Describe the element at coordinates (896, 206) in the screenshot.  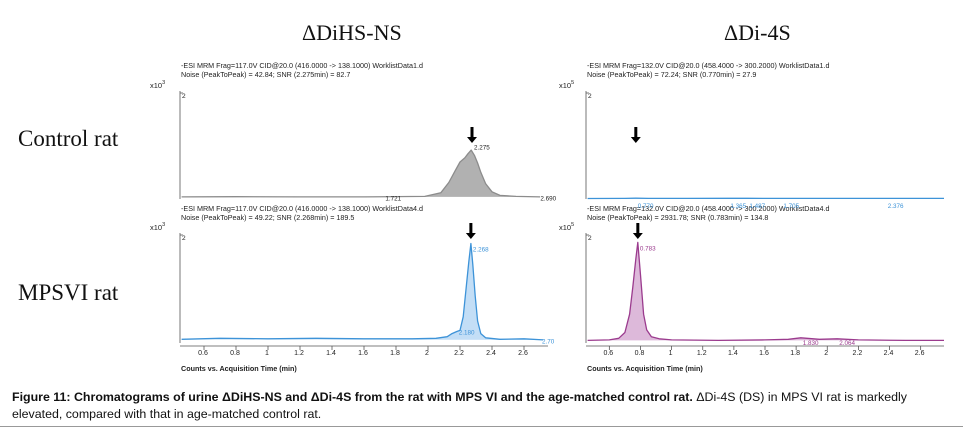
I see `peak-label: 2.376` at that location.